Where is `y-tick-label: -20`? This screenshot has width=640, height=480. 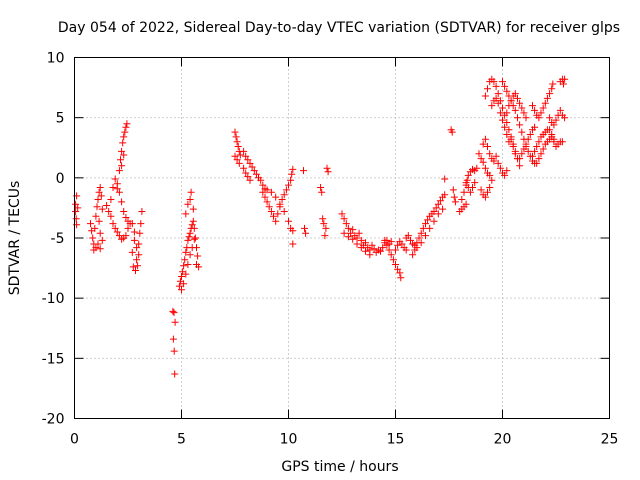 y-tick-label: -20 is located at coordinates (53, 420).